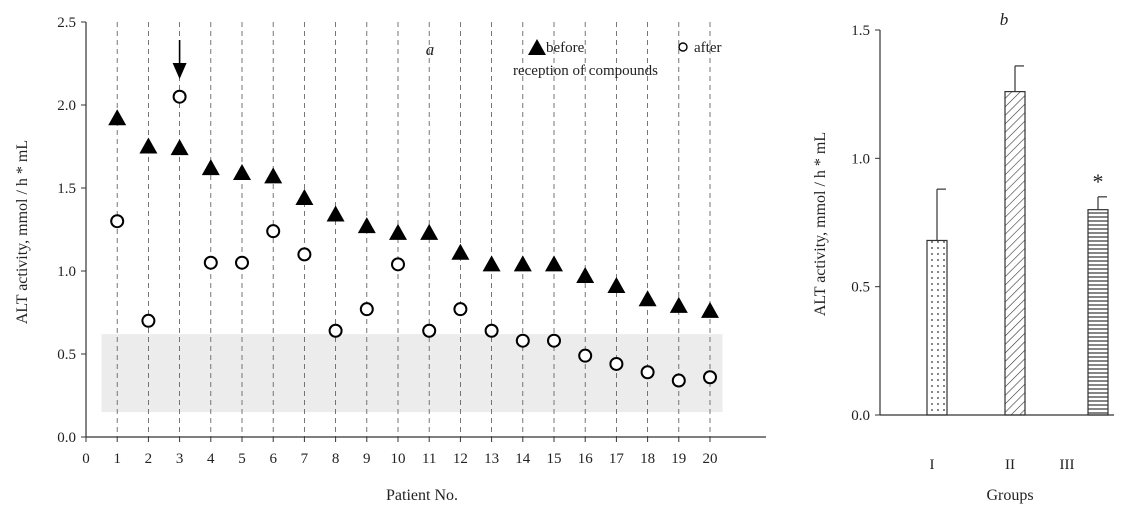 The height and width of the screenshot is (507, 1124). What do you see at coordinates (412, 373) in the screenshot?
I see `reference-range-band` at bounding box center [412, 373].